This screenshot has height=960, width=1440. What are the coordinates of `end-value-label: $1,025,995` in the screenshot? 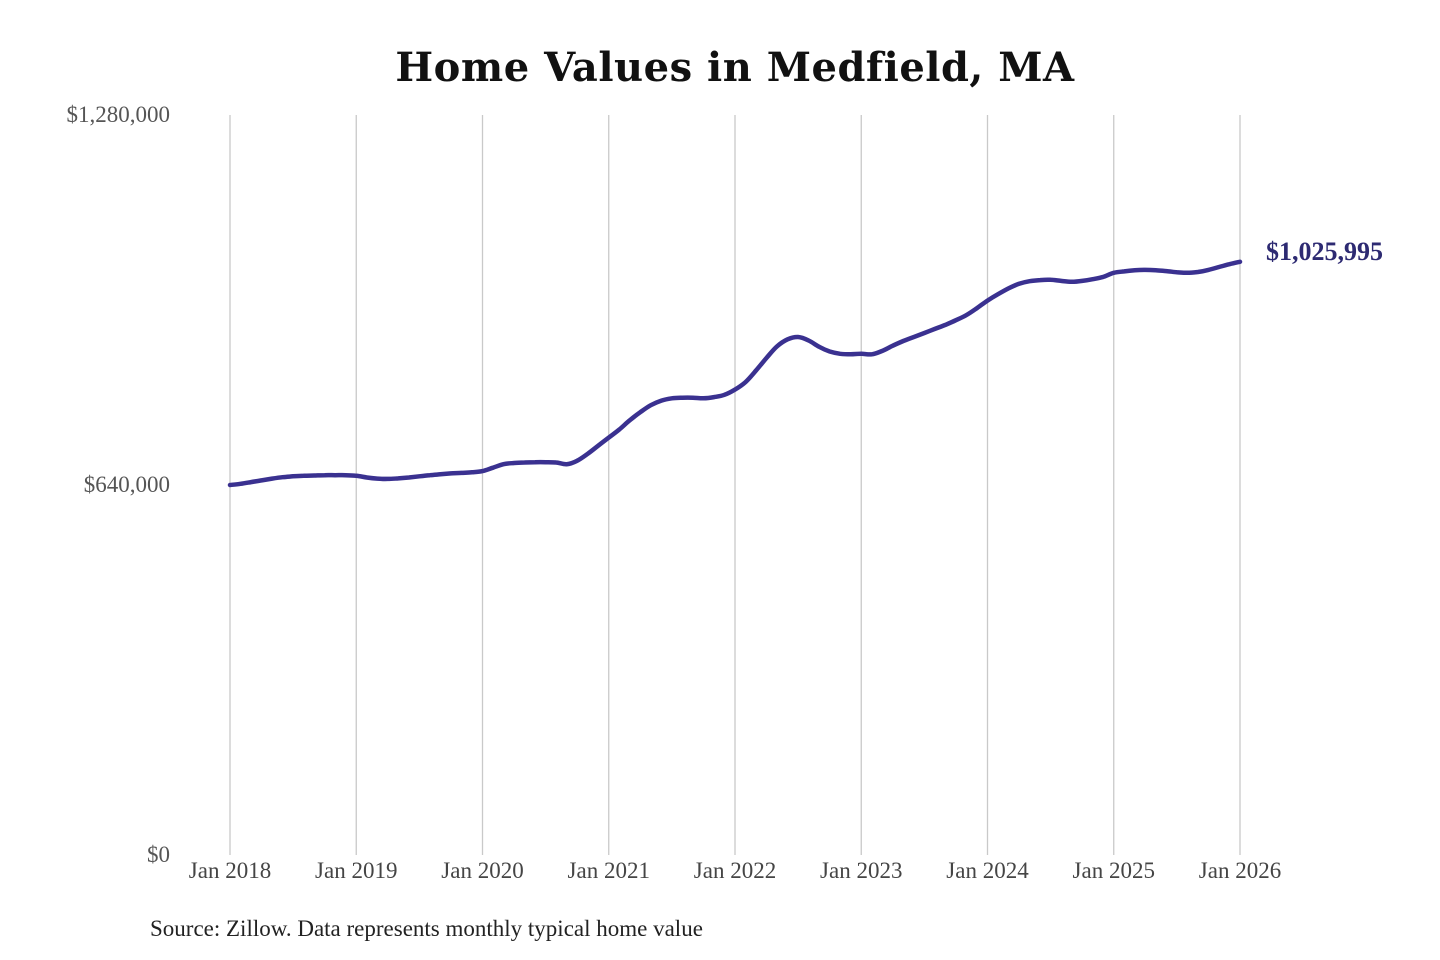 It's located at (1324, 251).